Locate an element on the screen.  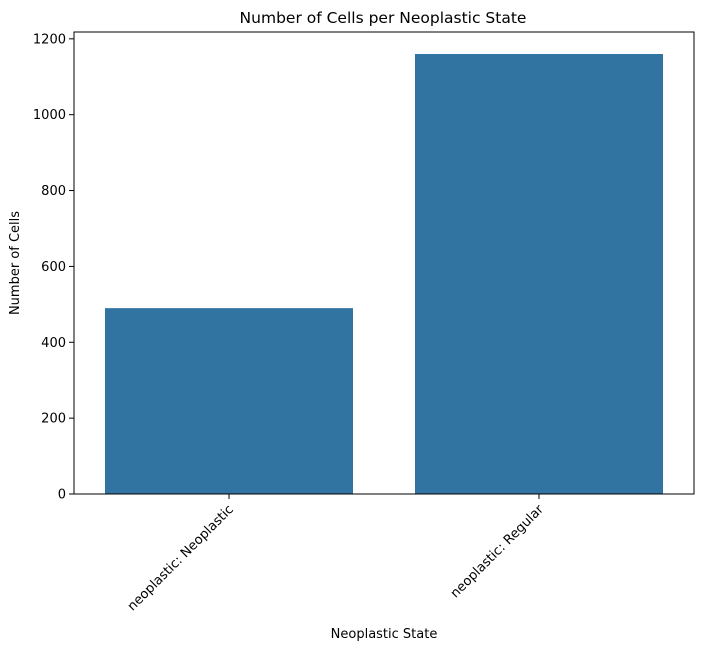
x-axis-label: Neoplastic State is located at coordinates (384, 634).